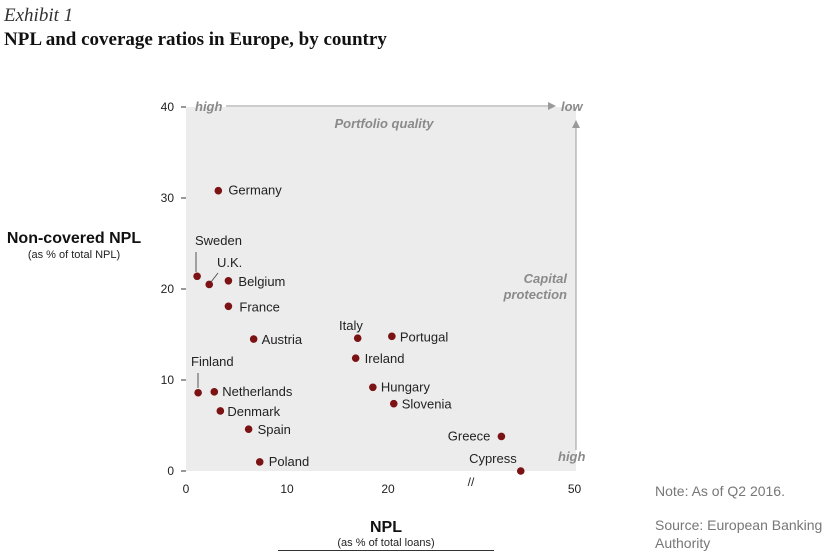 Image resolution: width=837 pixels, height=552 pixels. I want to click on data-point-slovenia, so click(393, 403).